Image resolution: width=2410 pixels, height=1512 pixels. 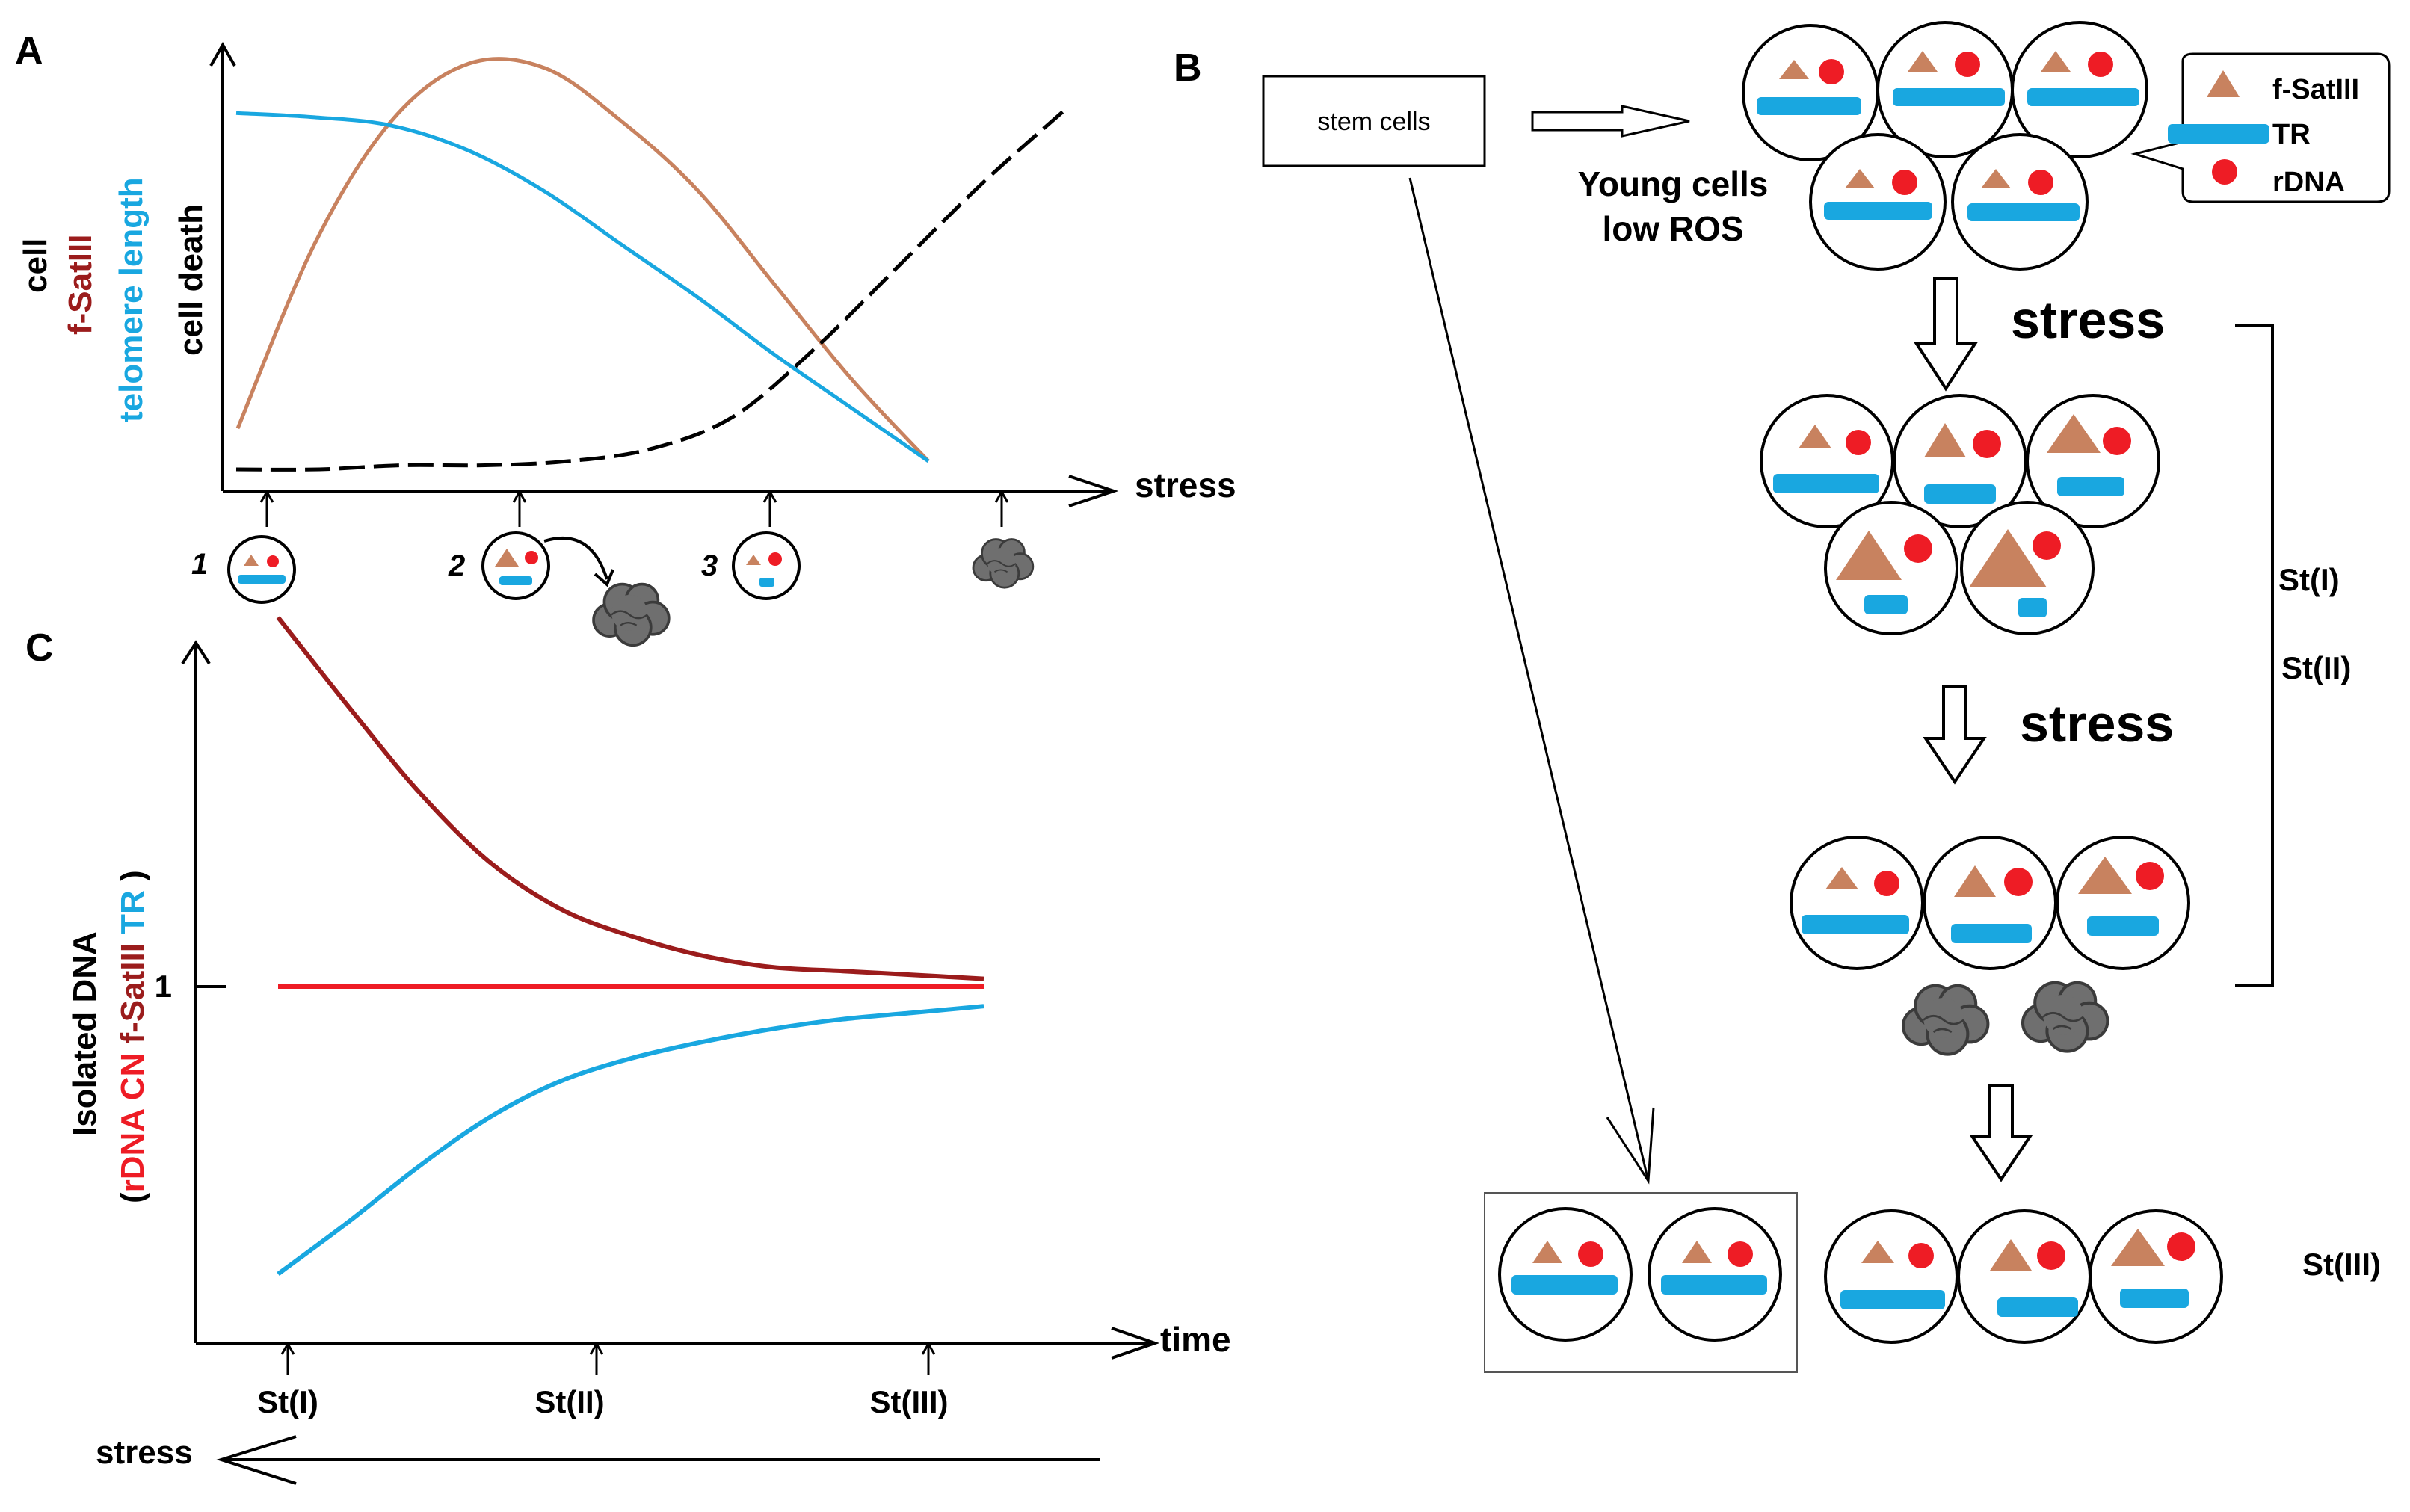 I want to click on panel-c-letter: C, so click(x=39, y=648).